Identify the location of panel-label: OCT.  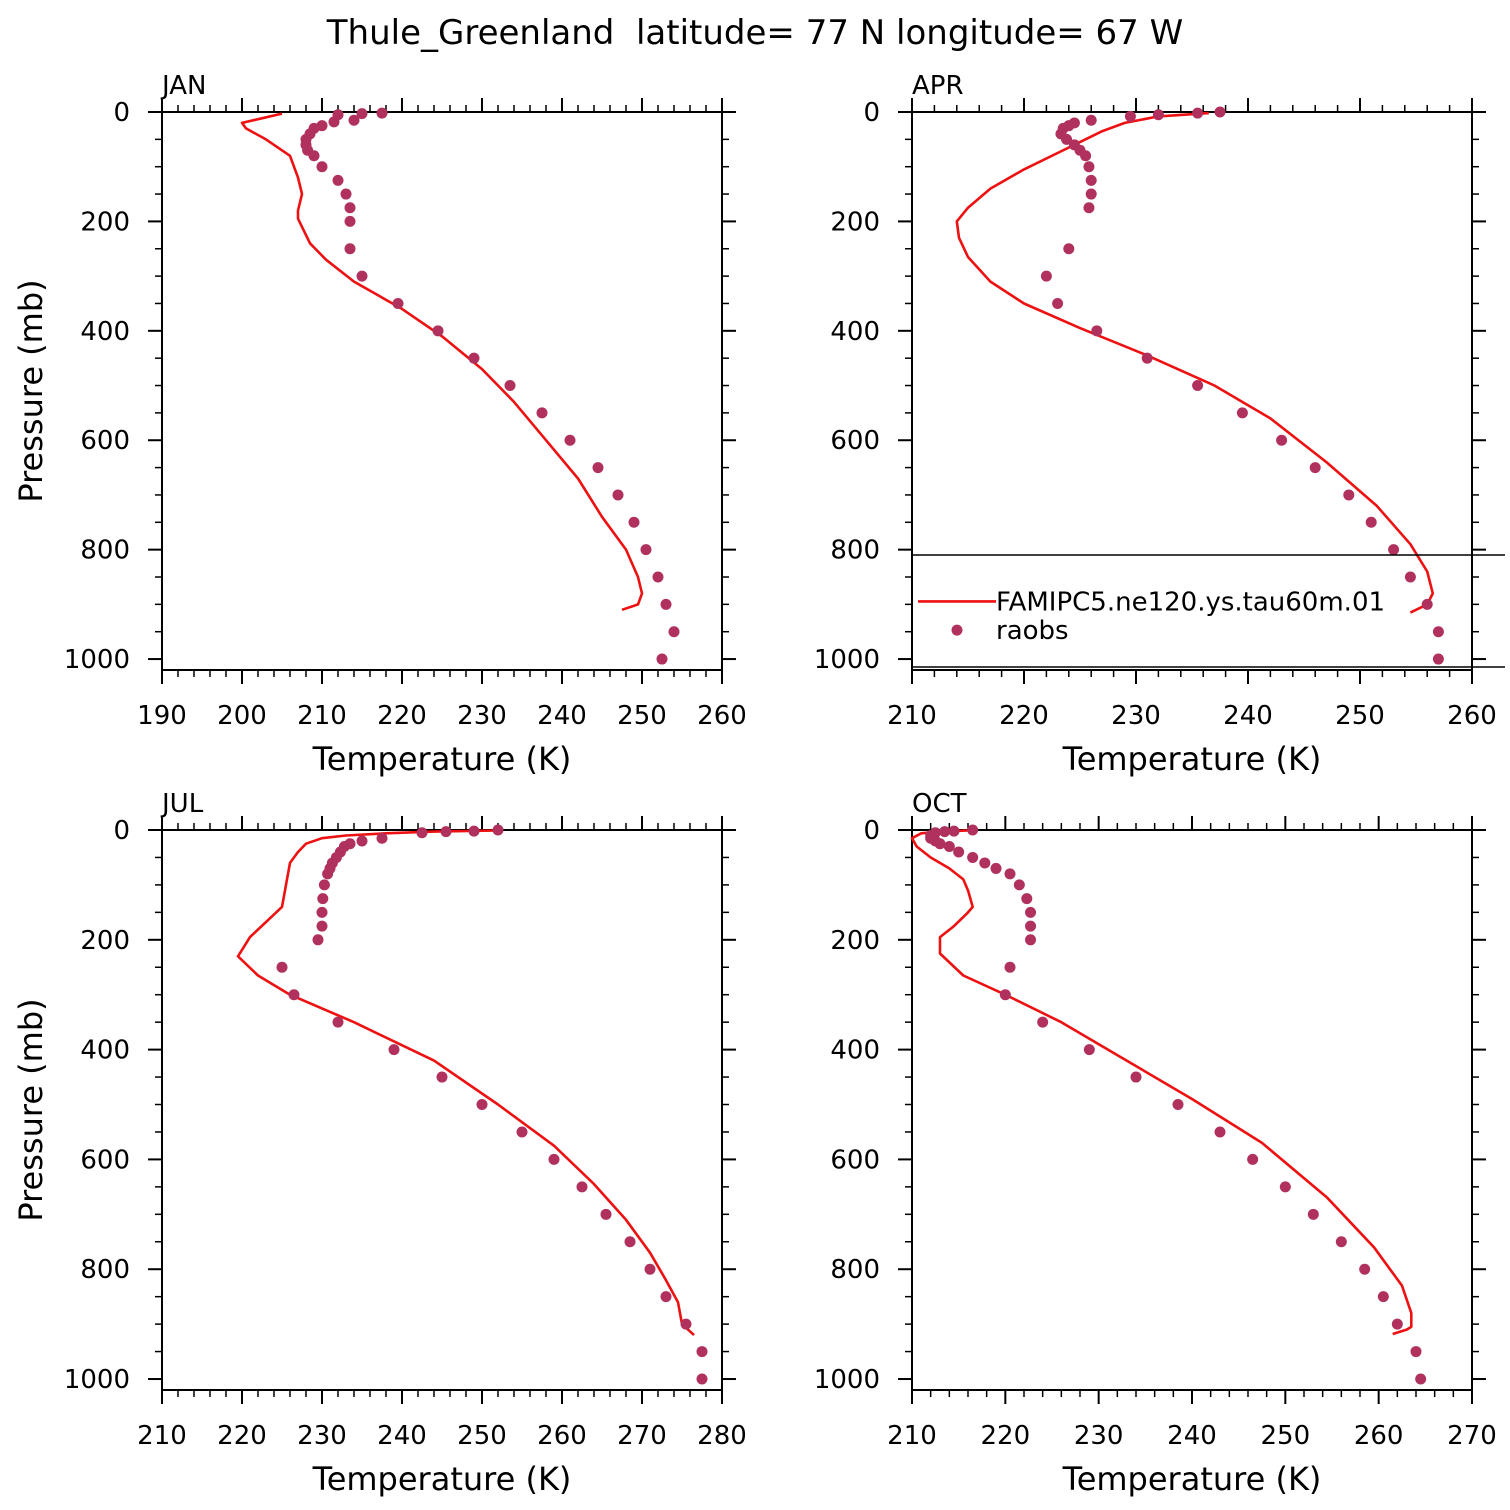
(939, 804).